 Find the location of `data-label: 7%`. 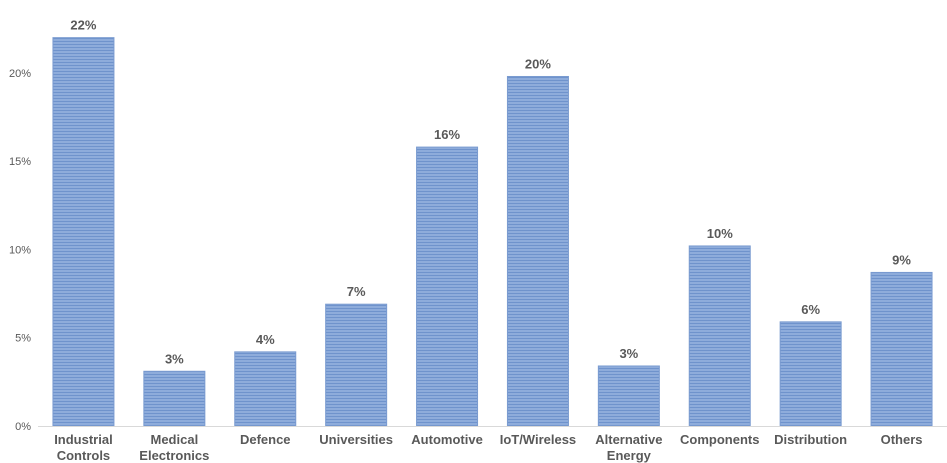

data-label: 7% is located at coordinates (356, 291).